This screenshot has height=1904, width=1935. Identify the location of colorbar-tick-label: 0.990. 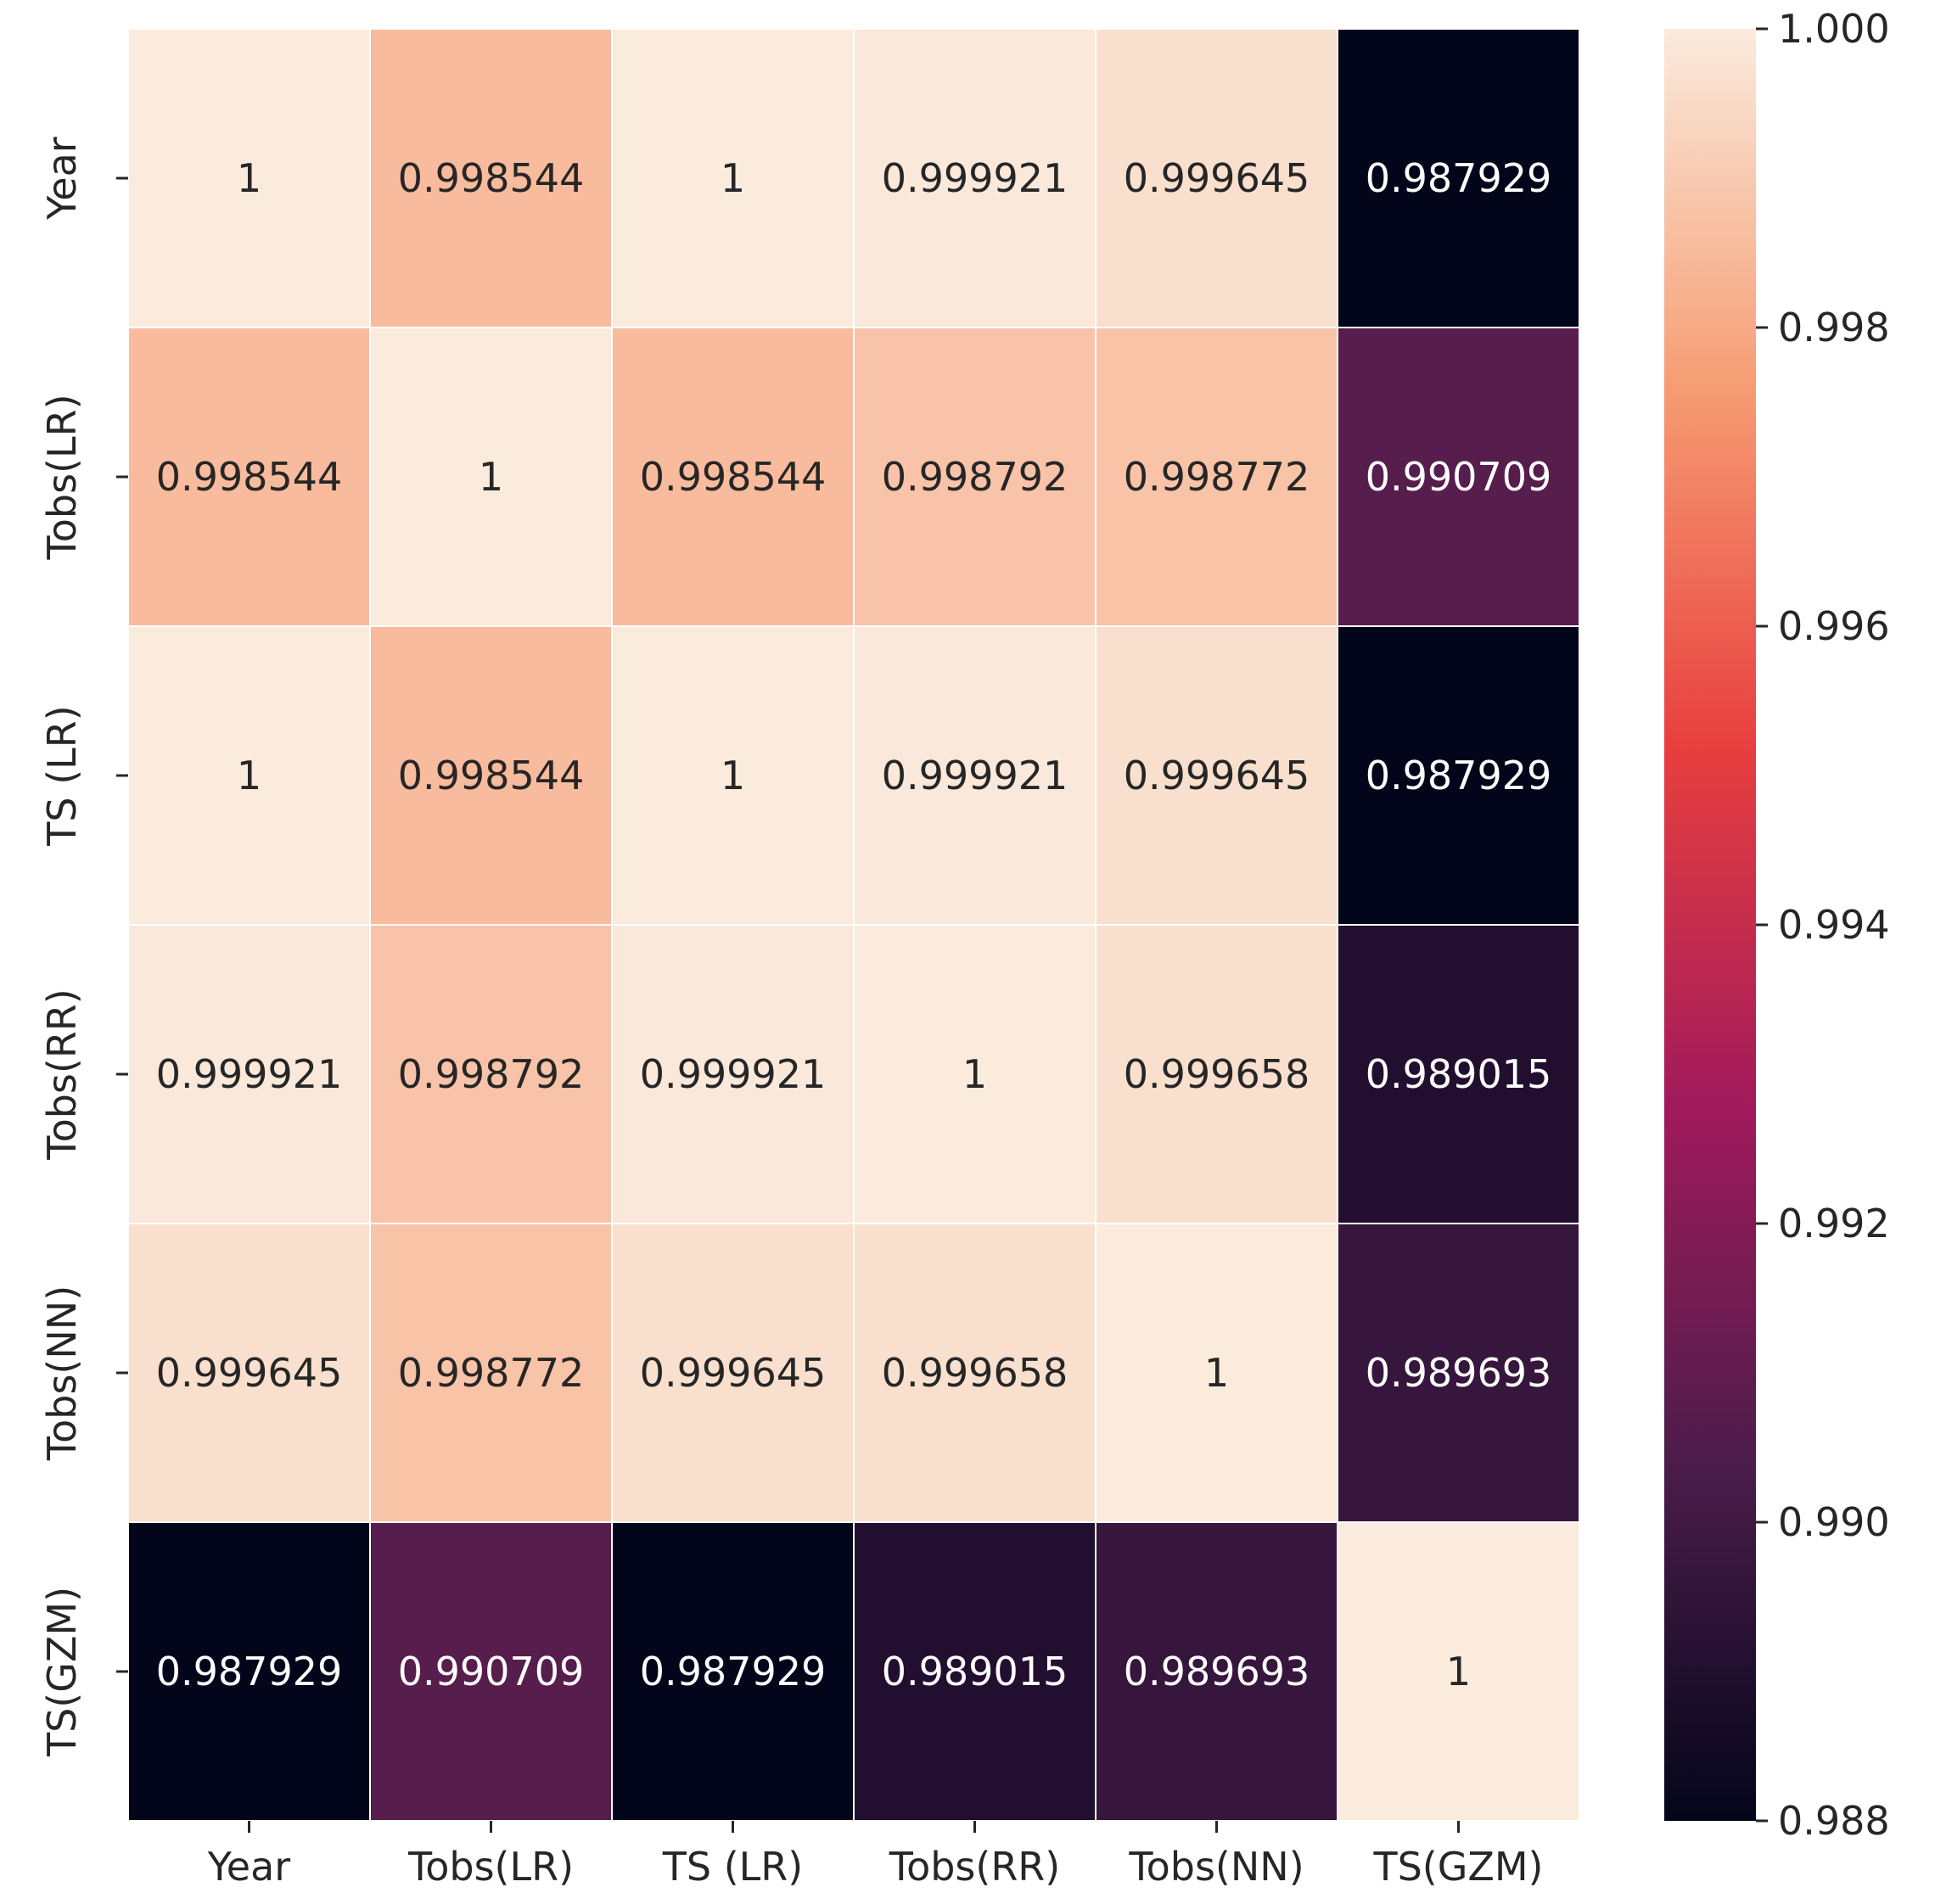
(1834, 1522).